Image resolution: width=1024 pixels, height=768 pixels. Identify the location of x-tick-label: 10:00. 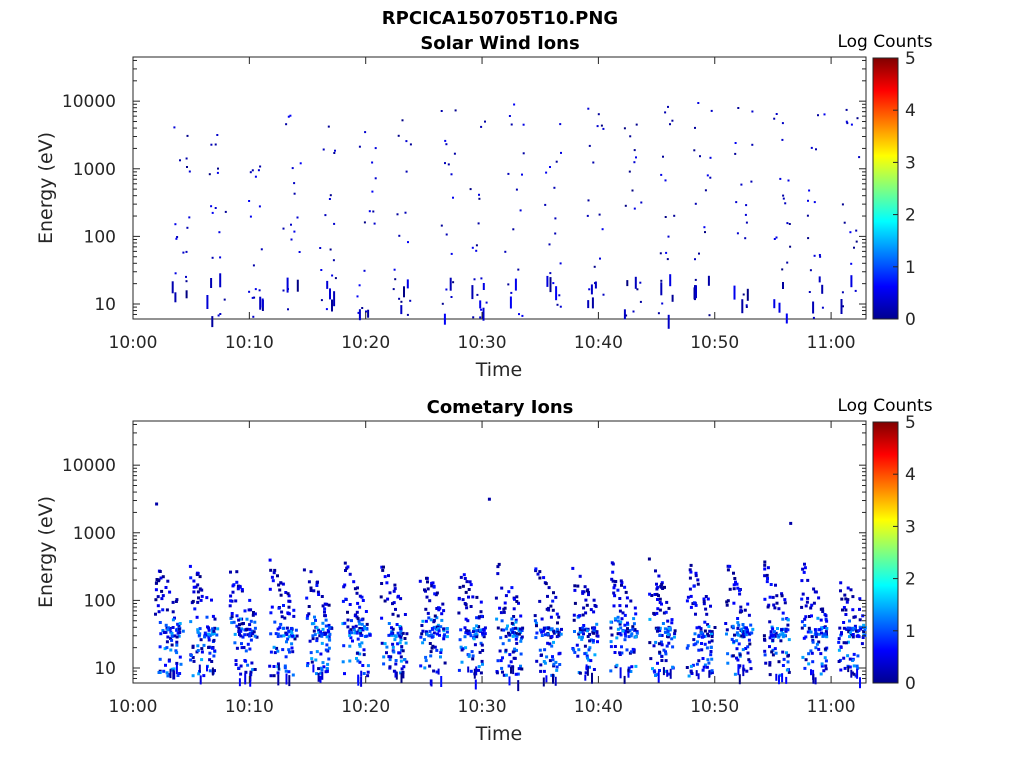
(133, 707).